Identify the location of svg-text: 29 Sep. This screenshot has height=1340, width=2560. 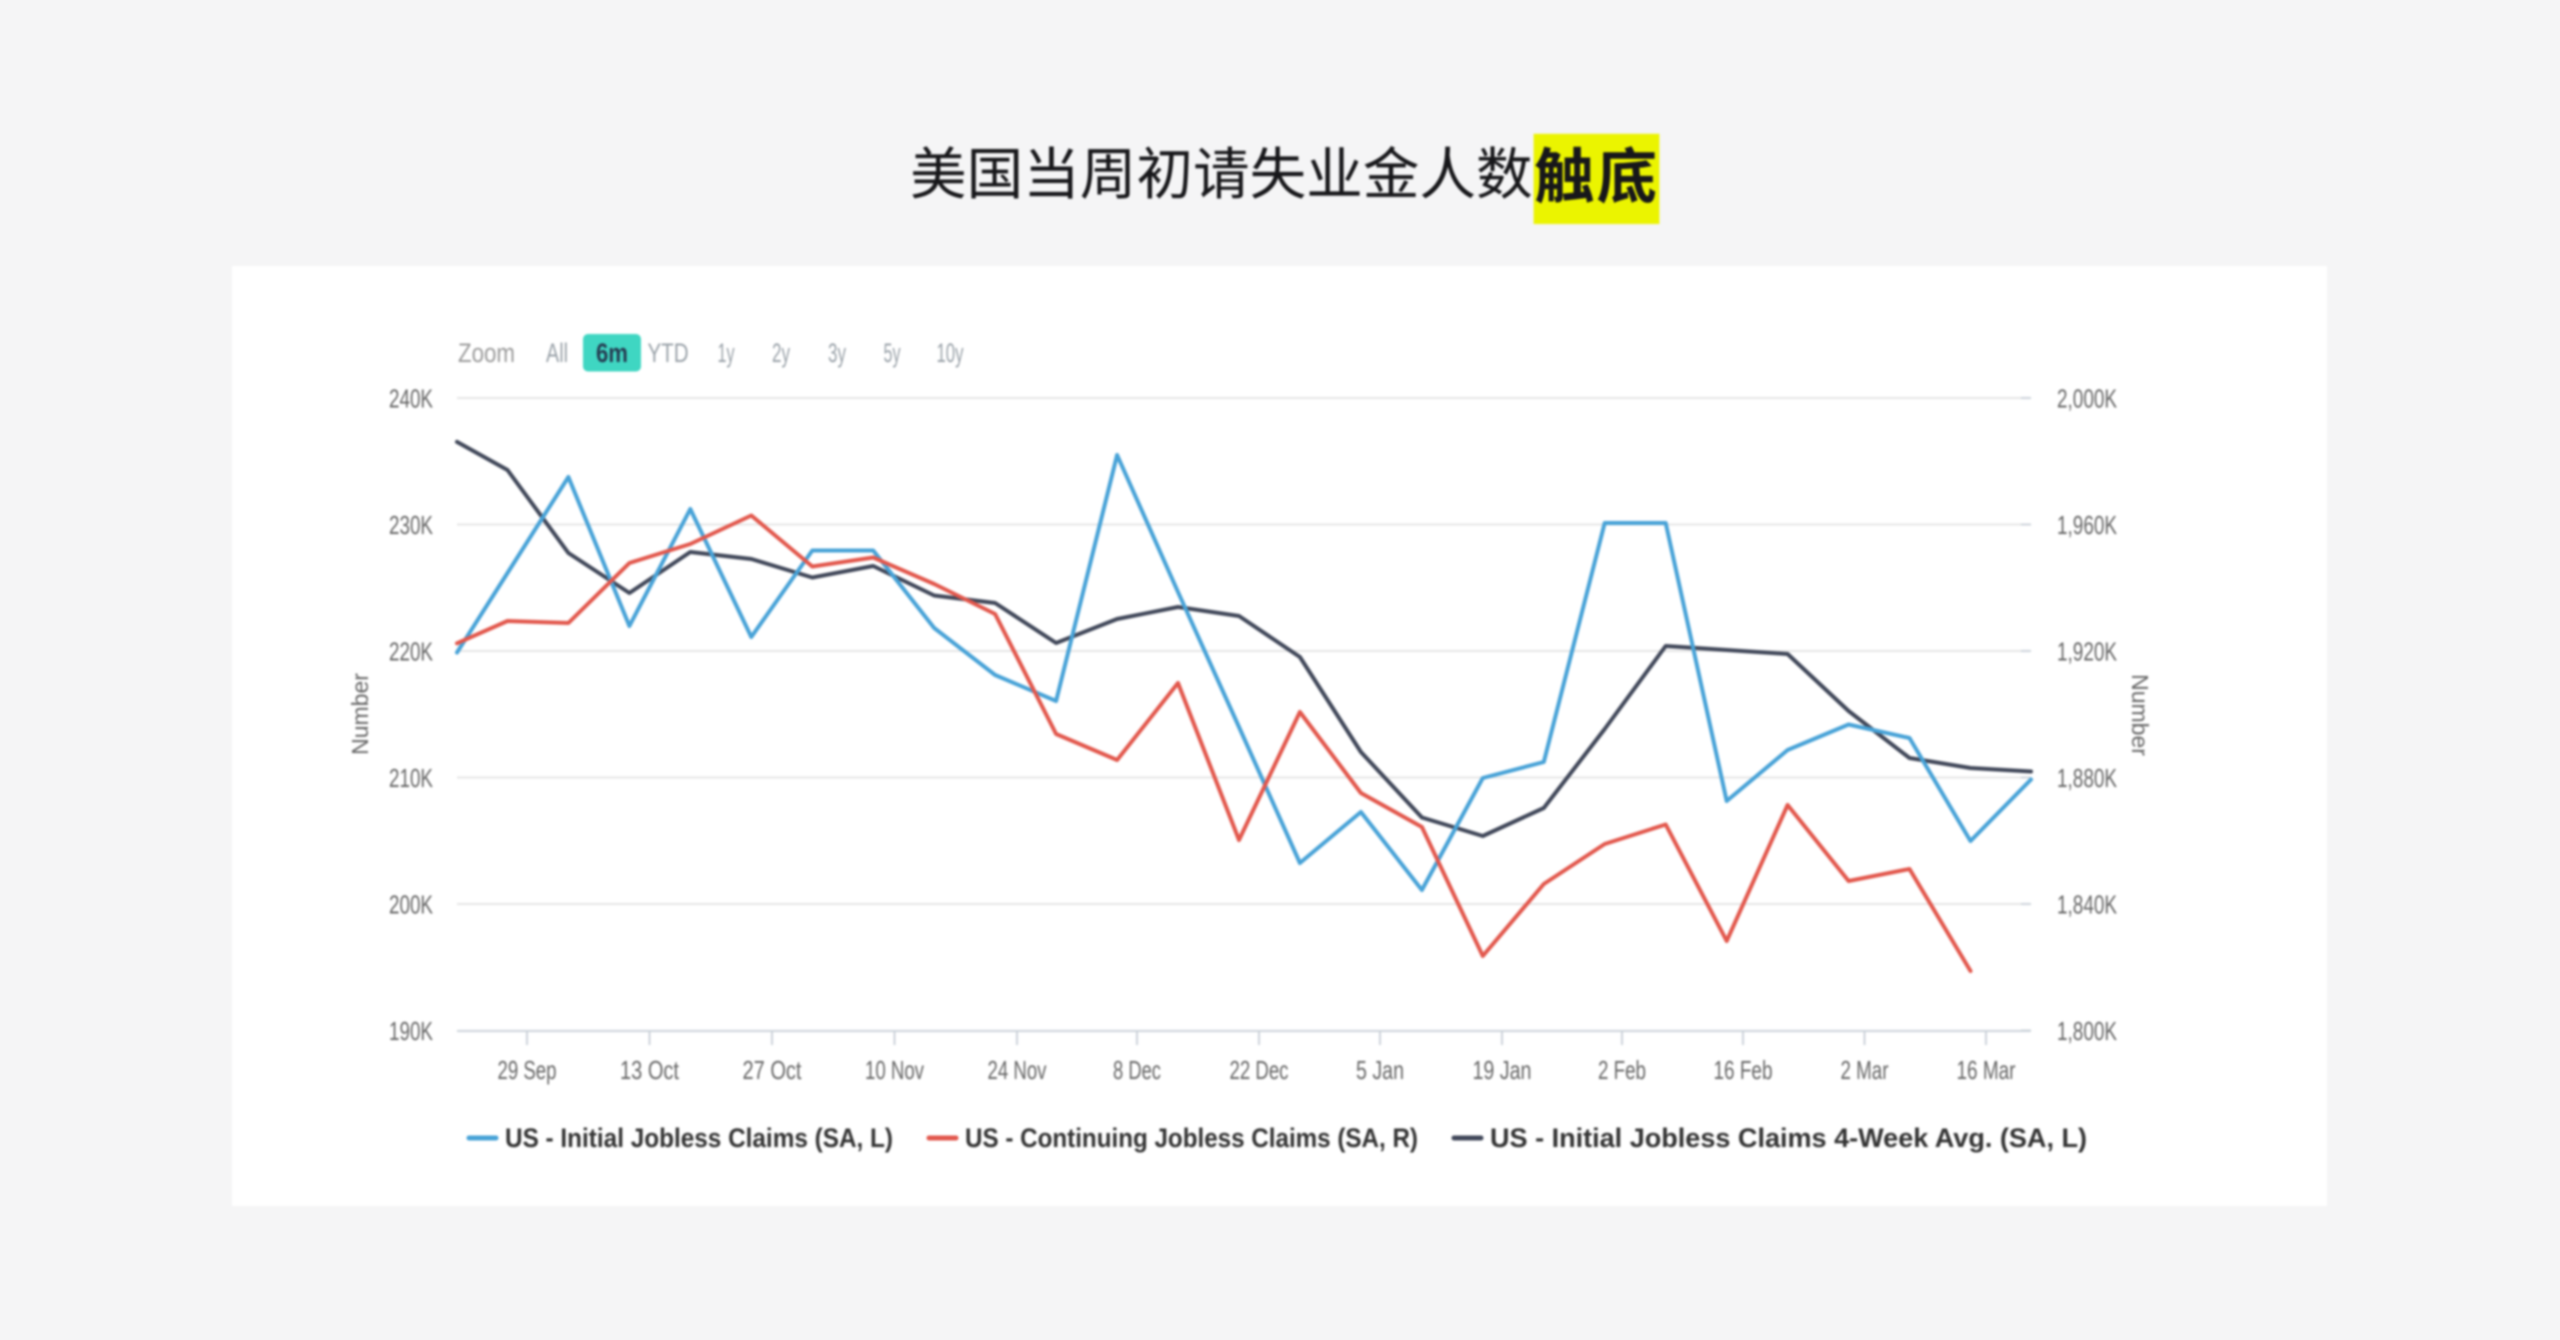
(527, 1070).